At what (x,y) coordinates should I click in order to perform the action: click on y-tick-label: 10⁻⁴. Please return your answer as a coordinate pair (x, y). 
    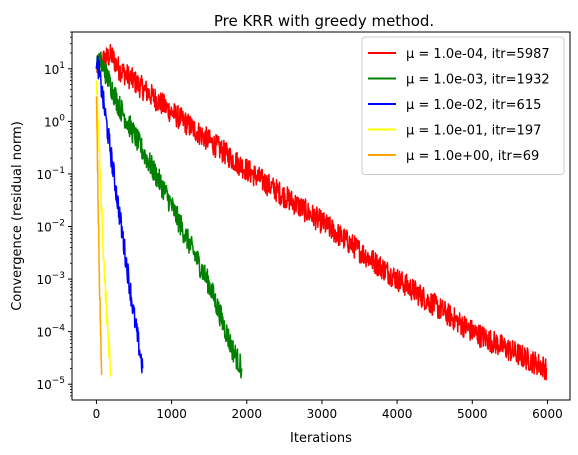
    Looking at the image, I should click on (50, 332).